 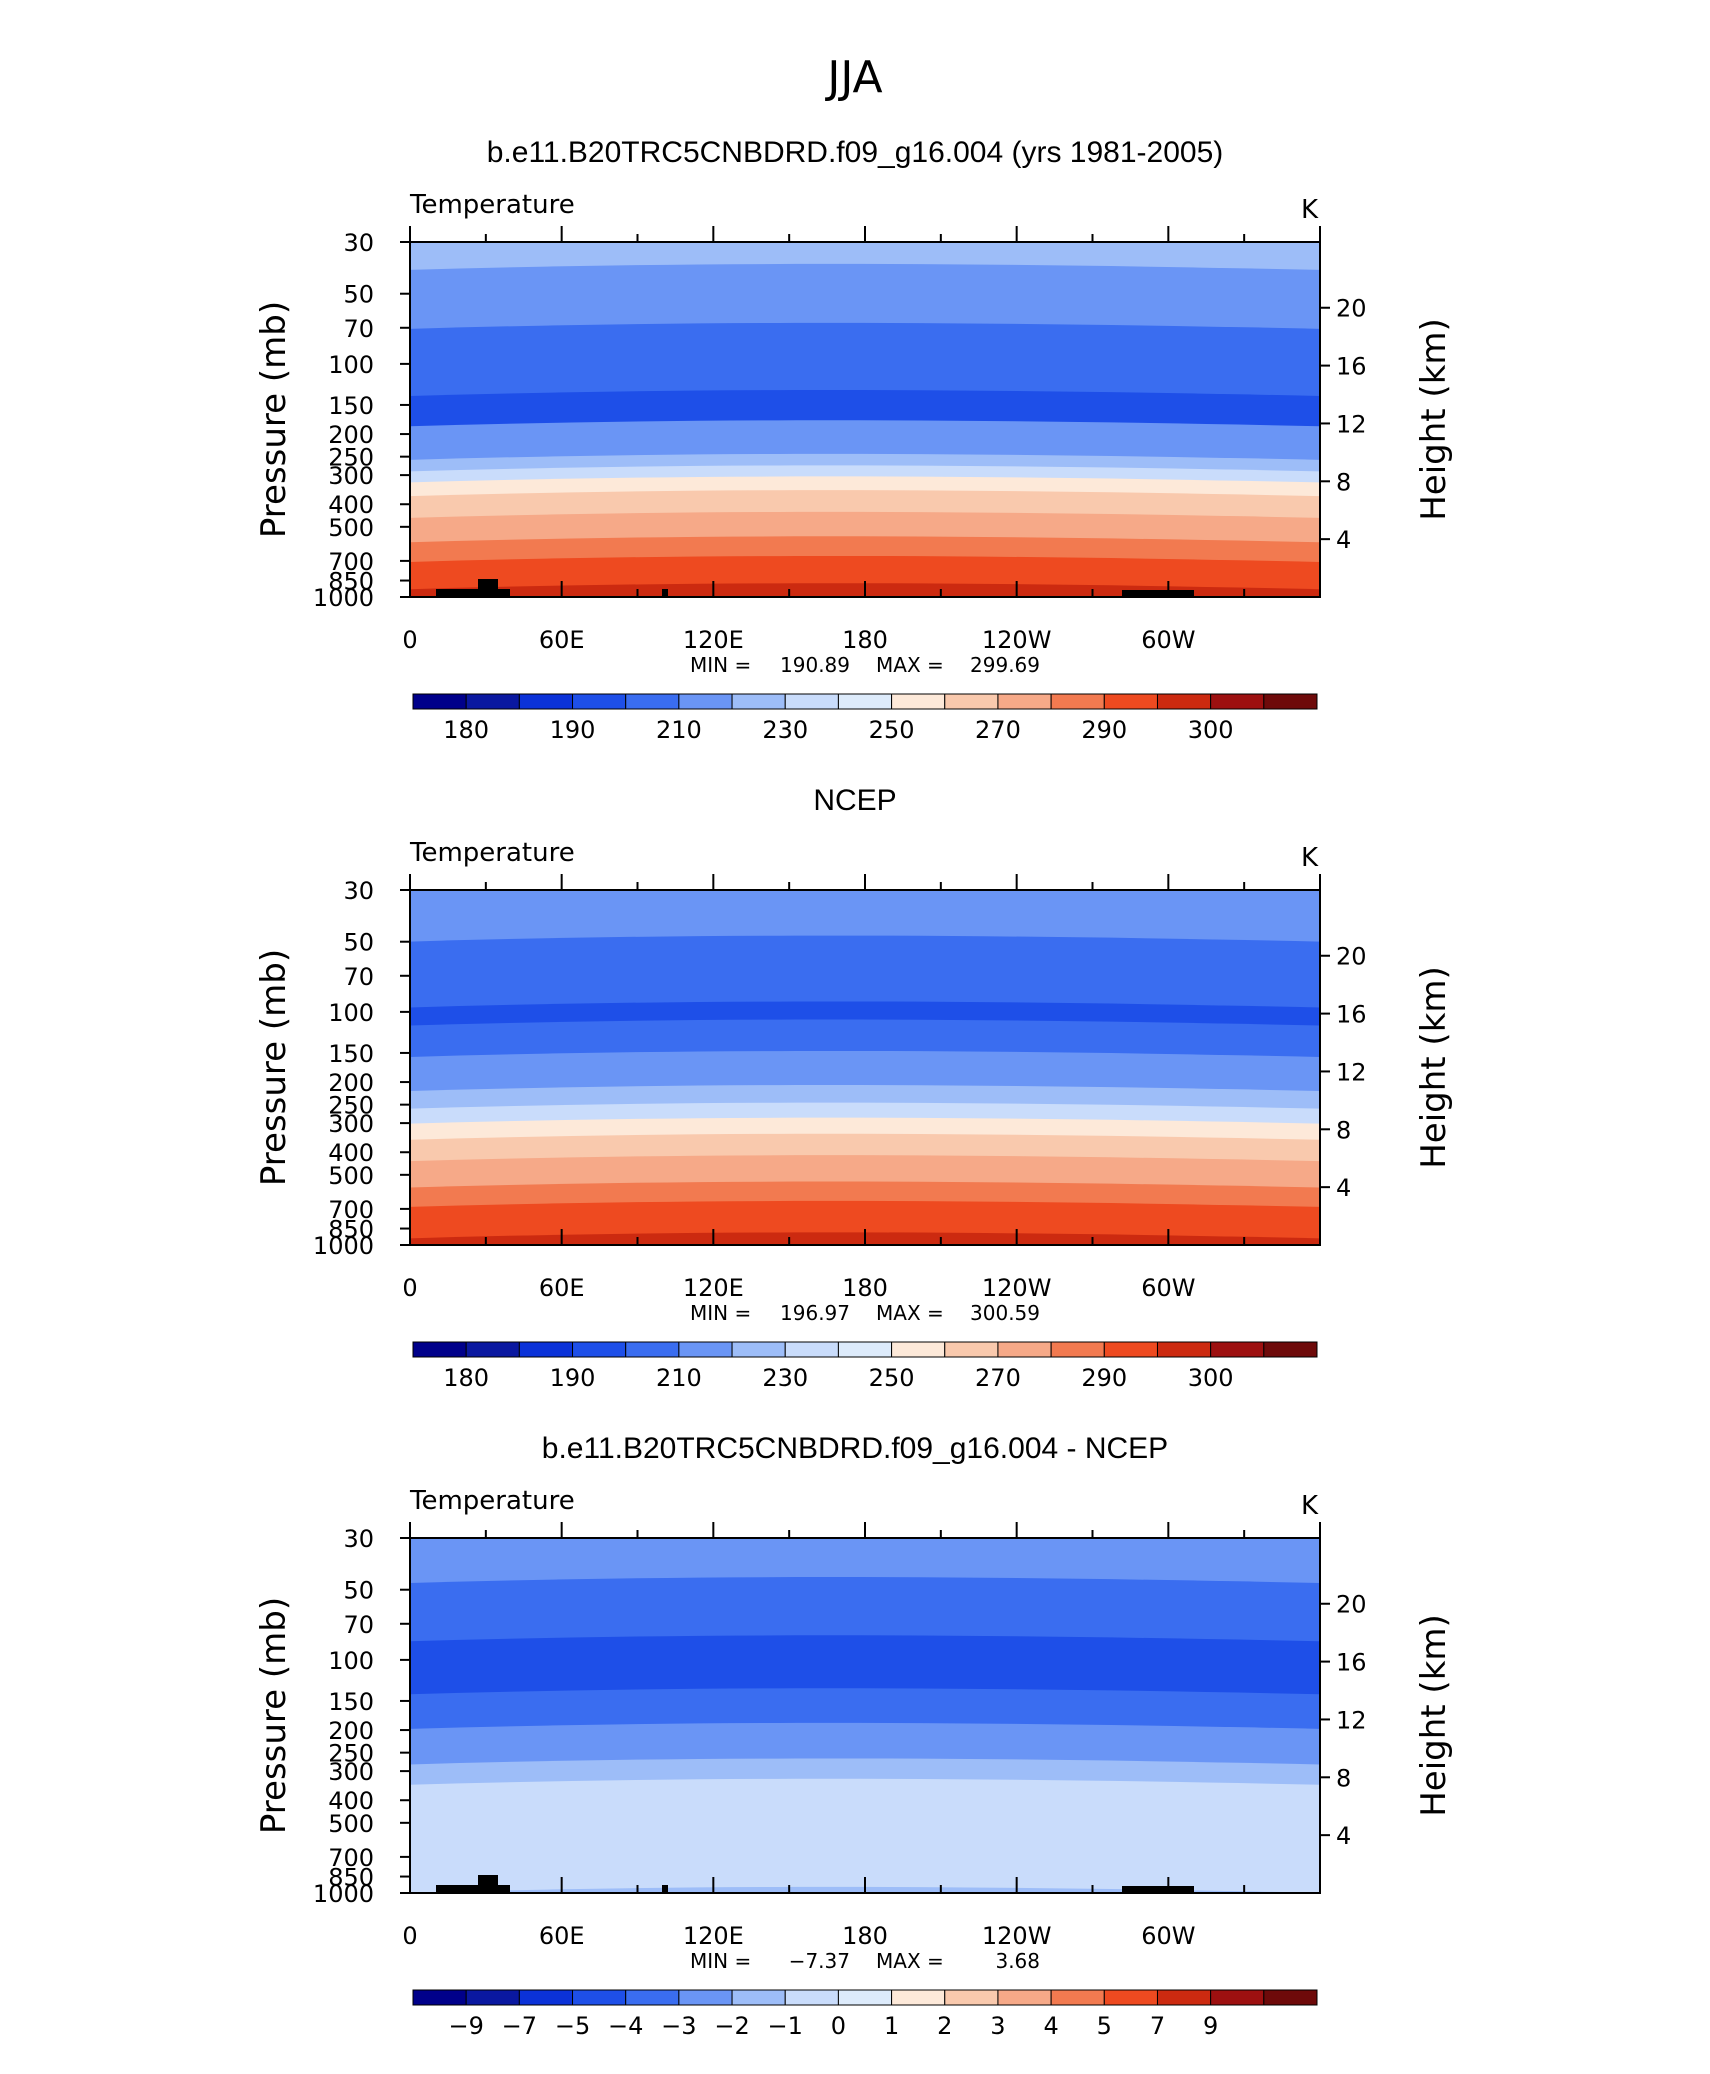 What do you see at coordinates (854, 800) in the screenshot?
I see `chart-title: NCEP` at bounding box center [854, 800].